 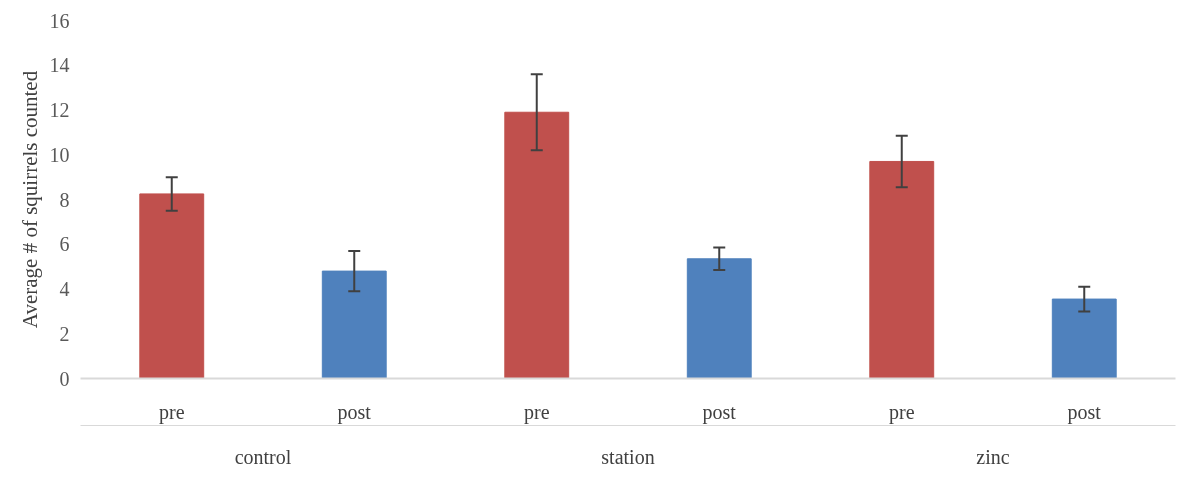 What do you see at coordinates (64, 244) in the screenshot?
I see `y-tick-label: 6` at bounding box center [64, 244].